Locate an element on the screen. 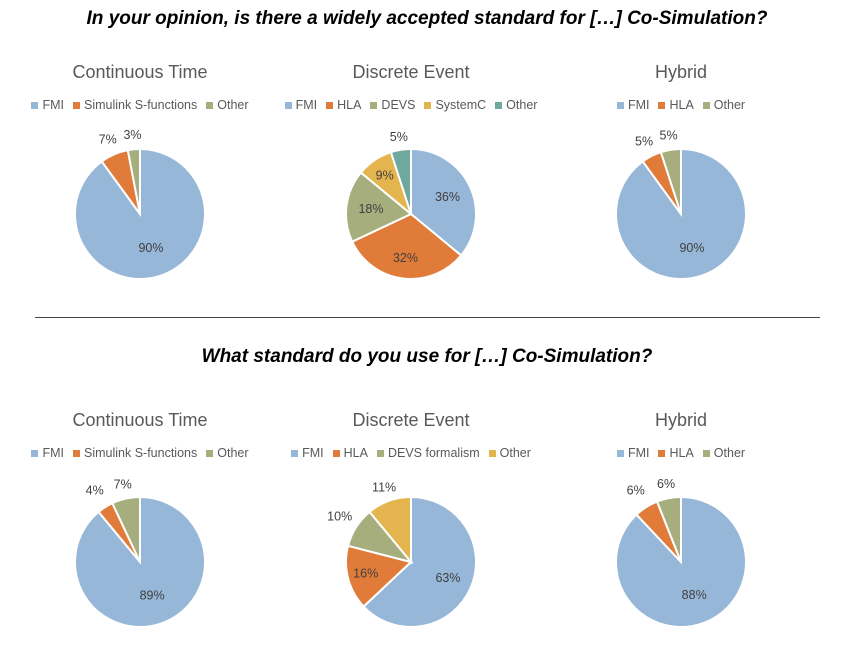 The height and width of the screenshot is (654, 854). data-label: 11% is located at coordinates (384, 487).